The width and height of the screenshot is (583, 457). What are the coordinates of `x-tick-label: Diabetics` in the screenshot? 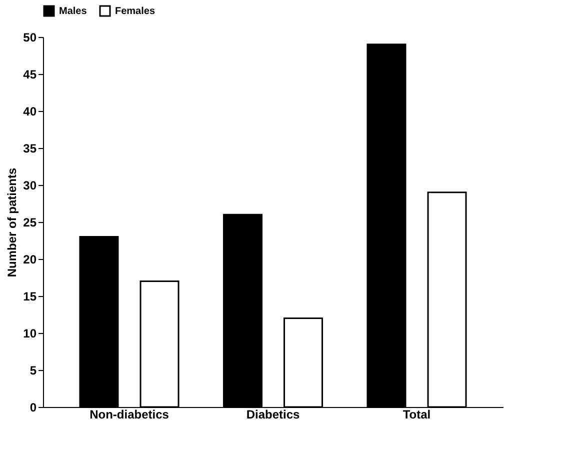 It's located at (273, 415).